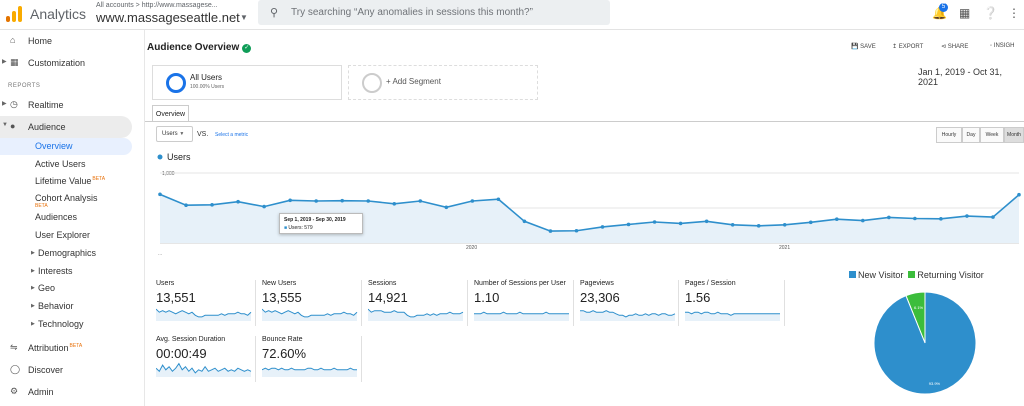 The image size is (1024, 406). What do you see at coordinates (58, 14) in the screenshot?
I see `app-title: Analytics` at bounding box center [58, 14].